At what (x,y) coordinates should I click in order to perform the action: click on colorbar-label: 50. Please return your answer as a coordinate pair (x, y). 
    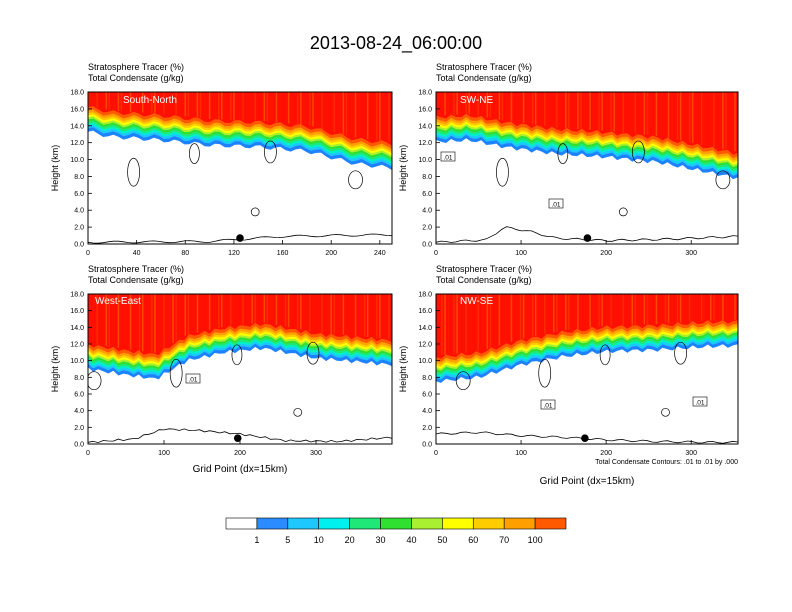
    Looking at the image, I should click on (442, 540).